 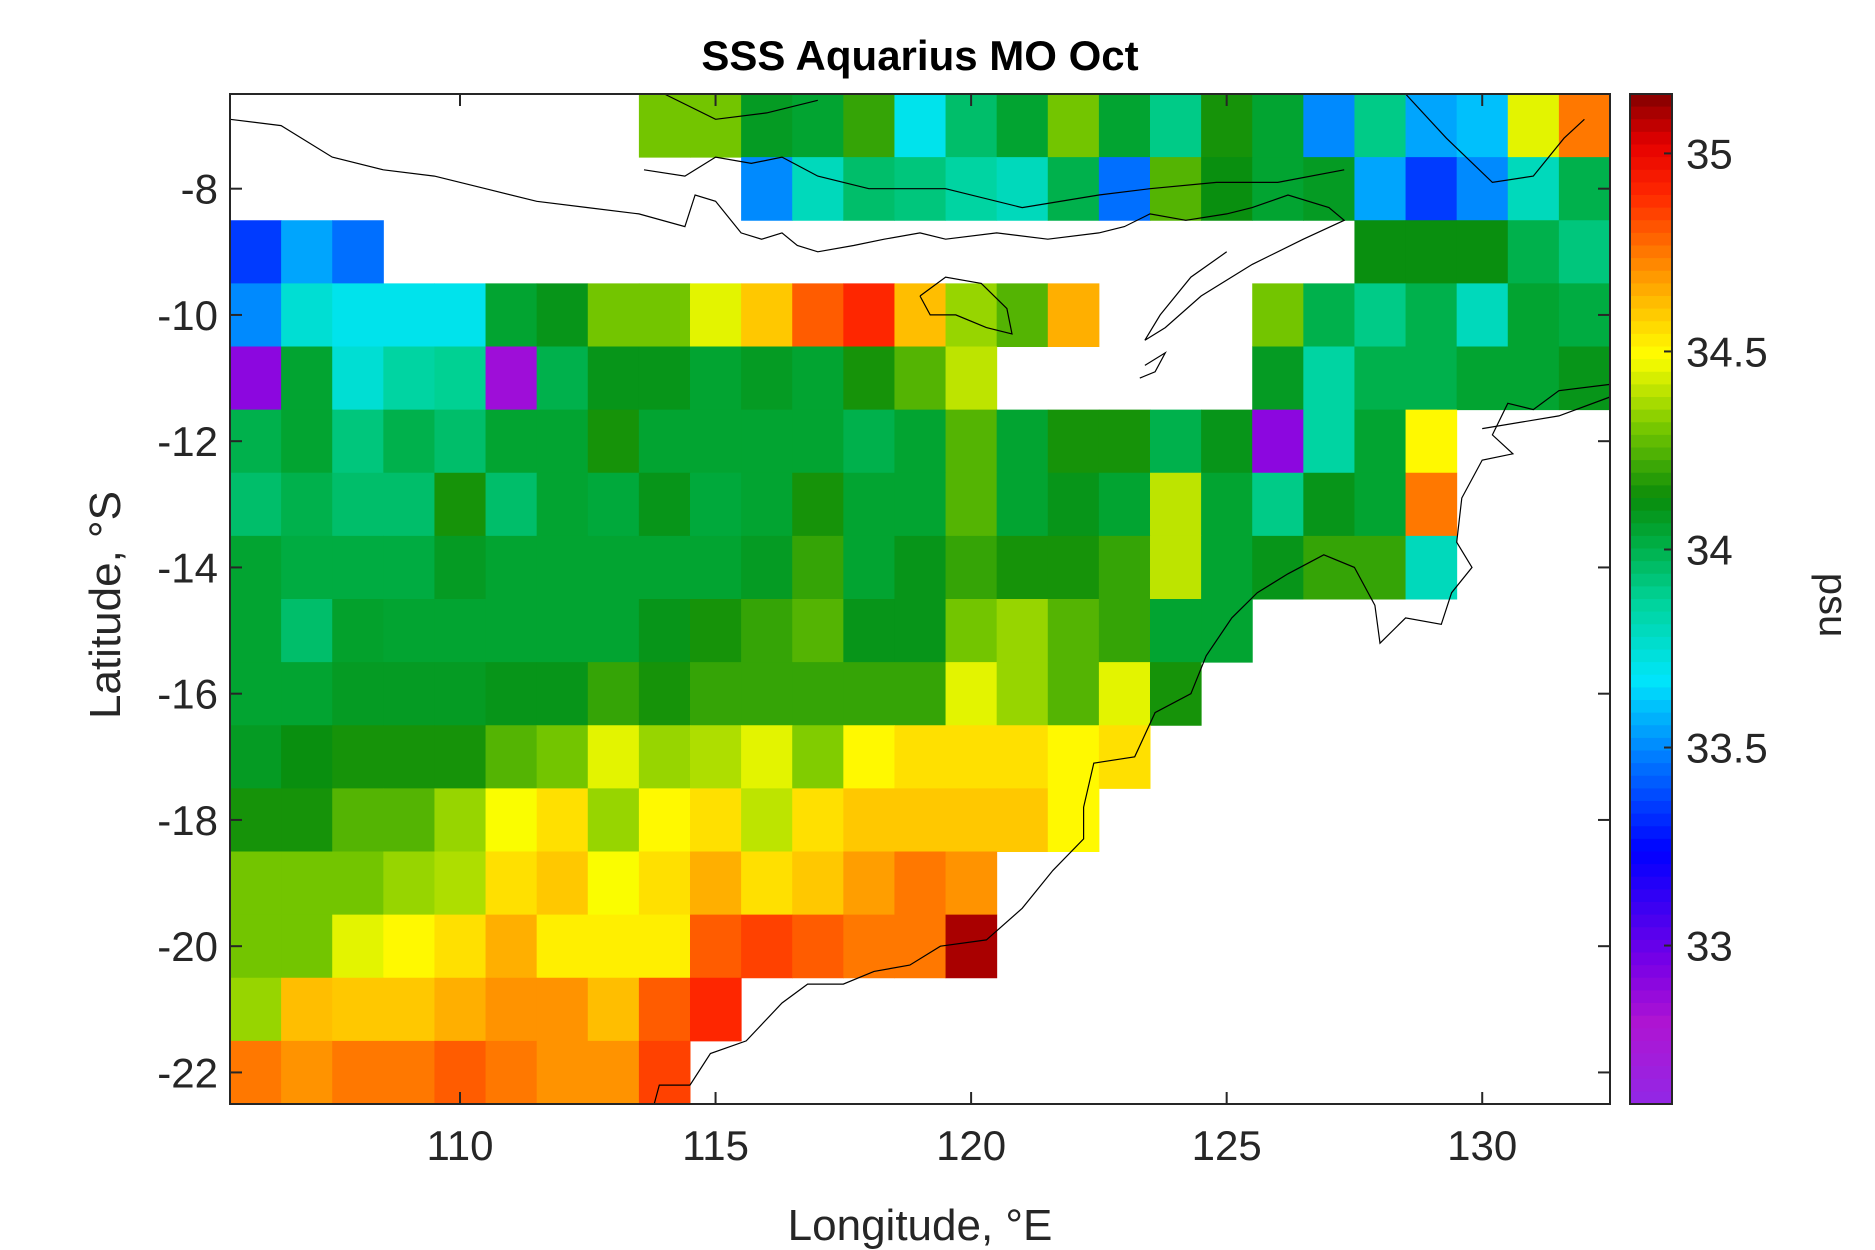 I want to click on y-tick-label: -14, so click(x=187, y=567).